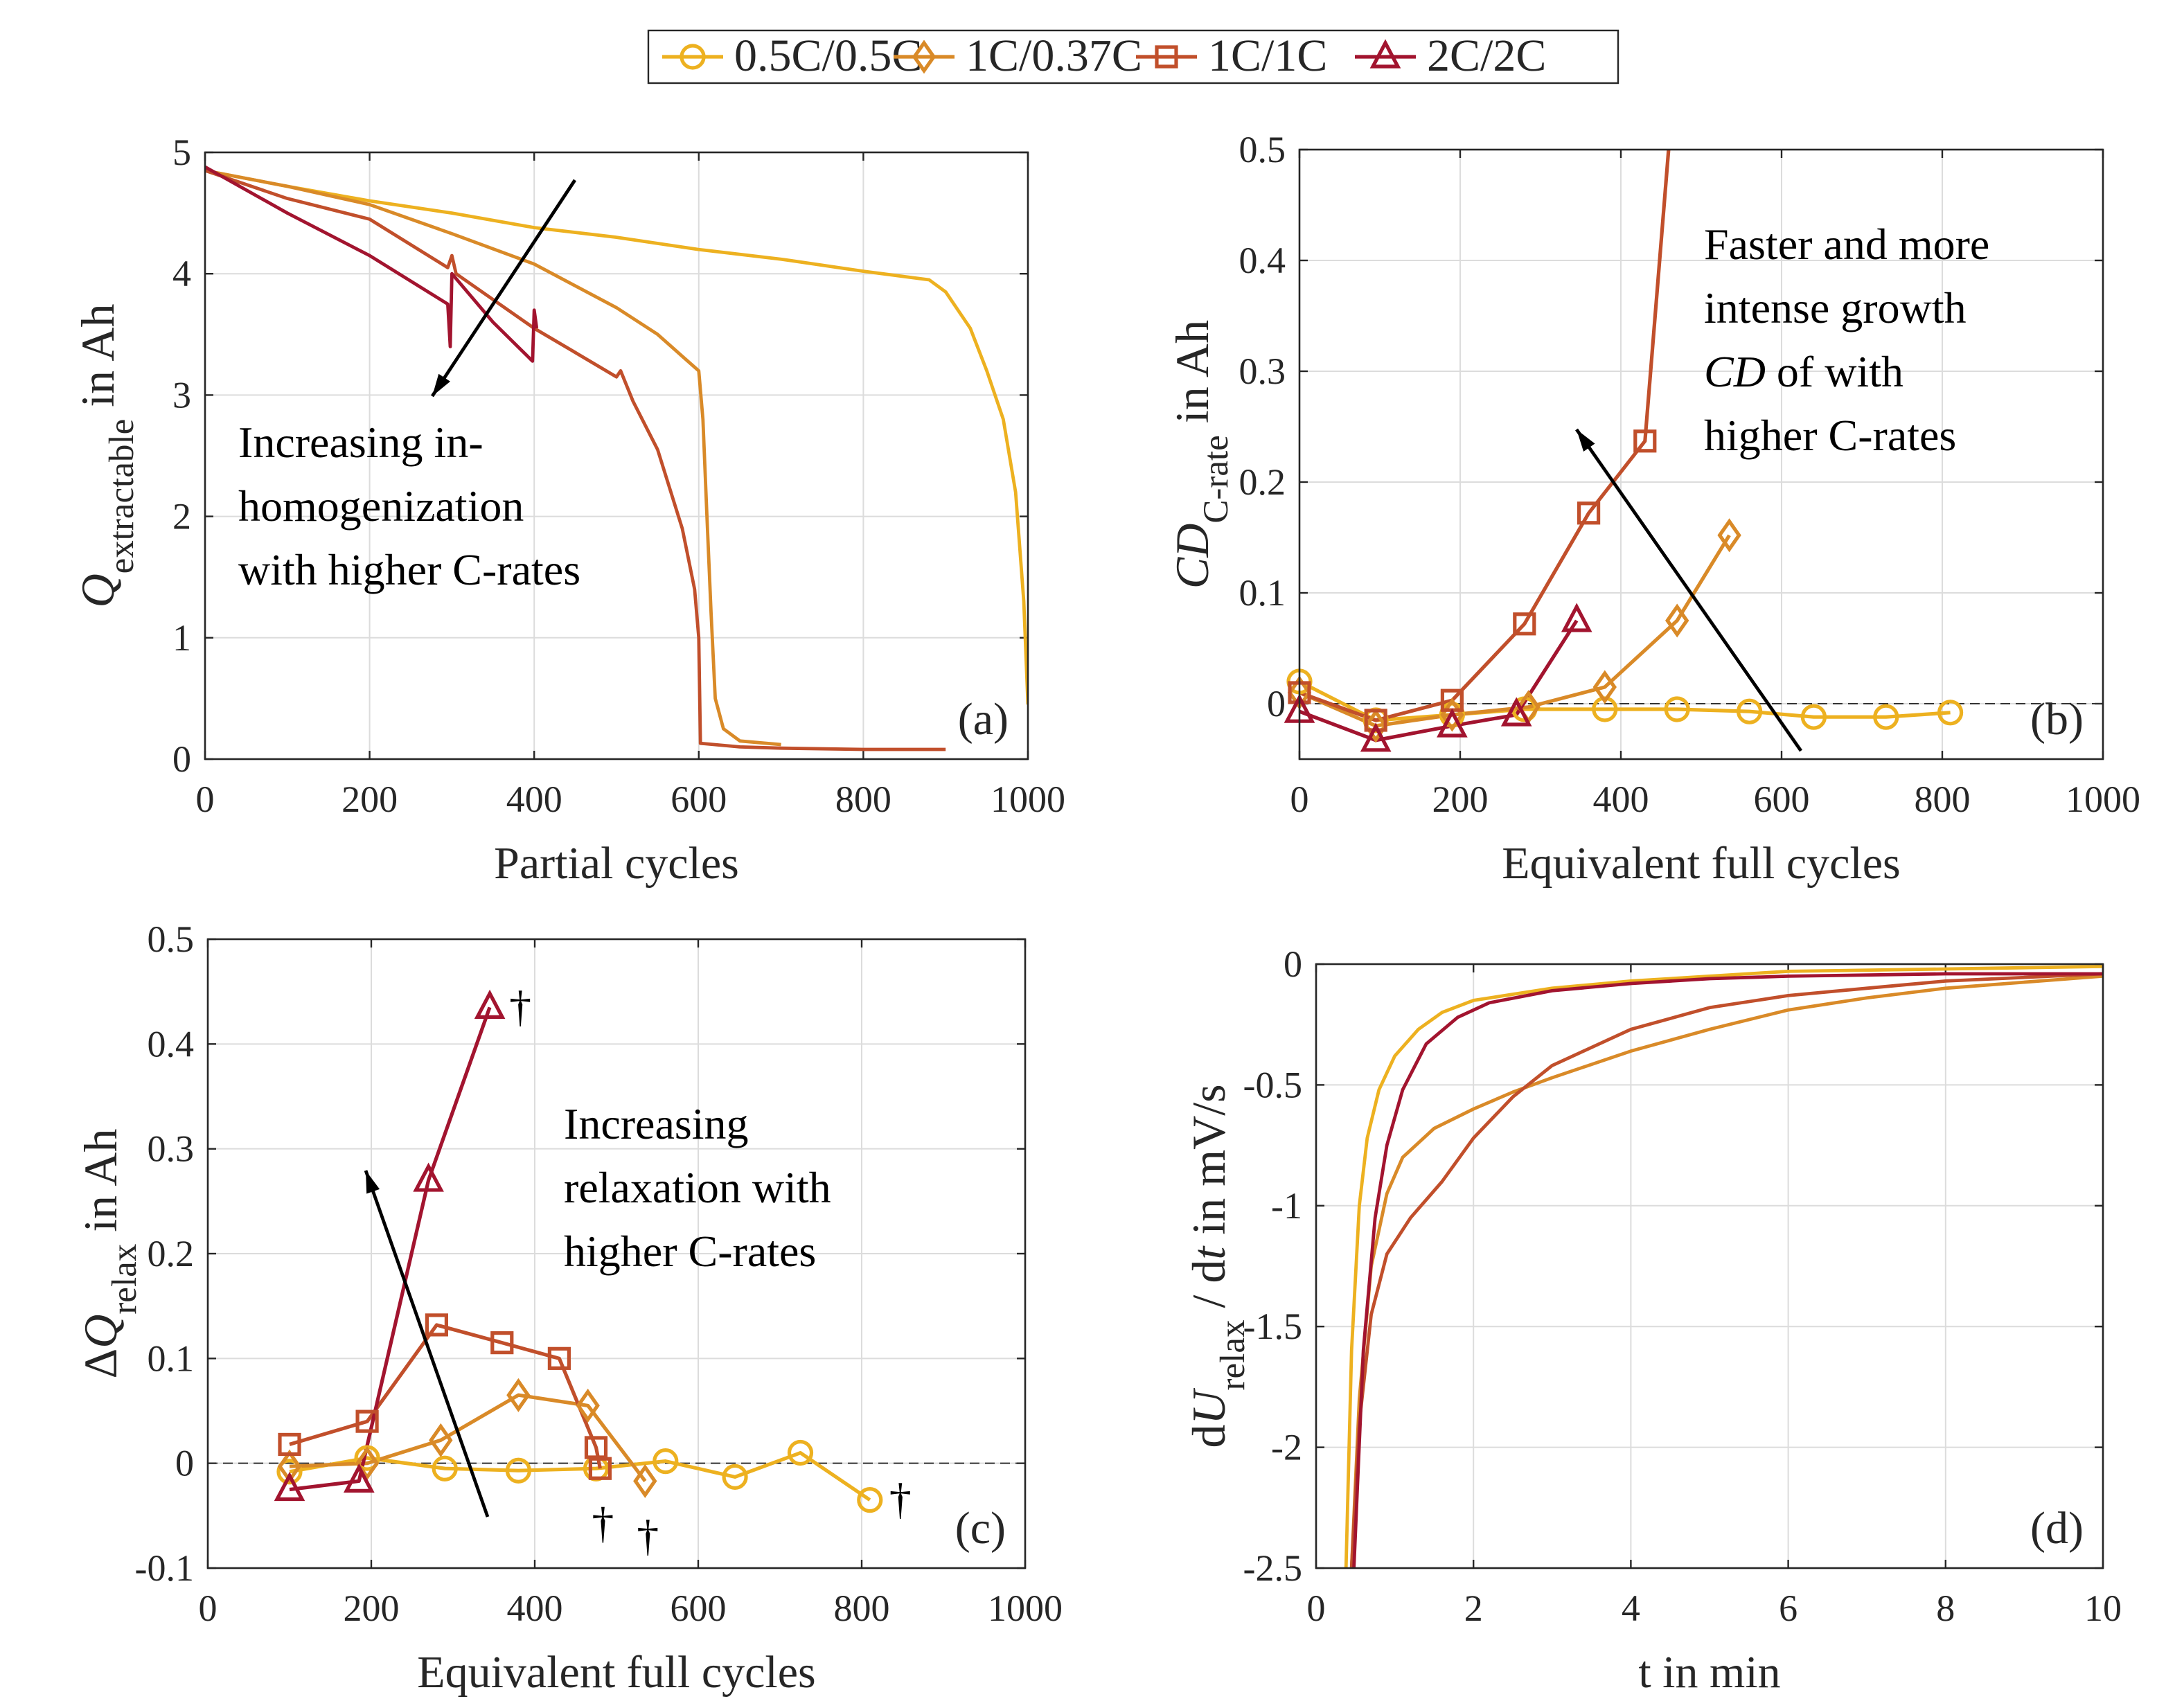  I want to click on y-tick-label: -2, so click(1286, 1447).